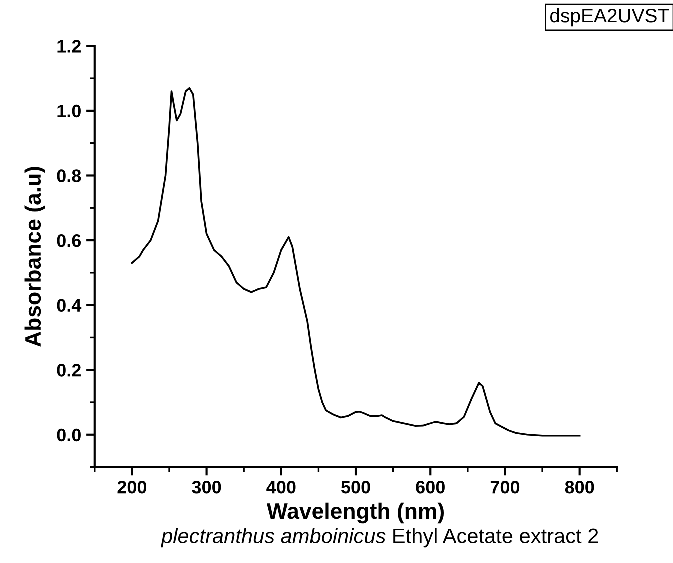 This screenshot has width=673, height=563. What do you see at coordinates (356, 487) in the screenshot?
I see `x-tick-label: 500` at bounding box center [356, 487].